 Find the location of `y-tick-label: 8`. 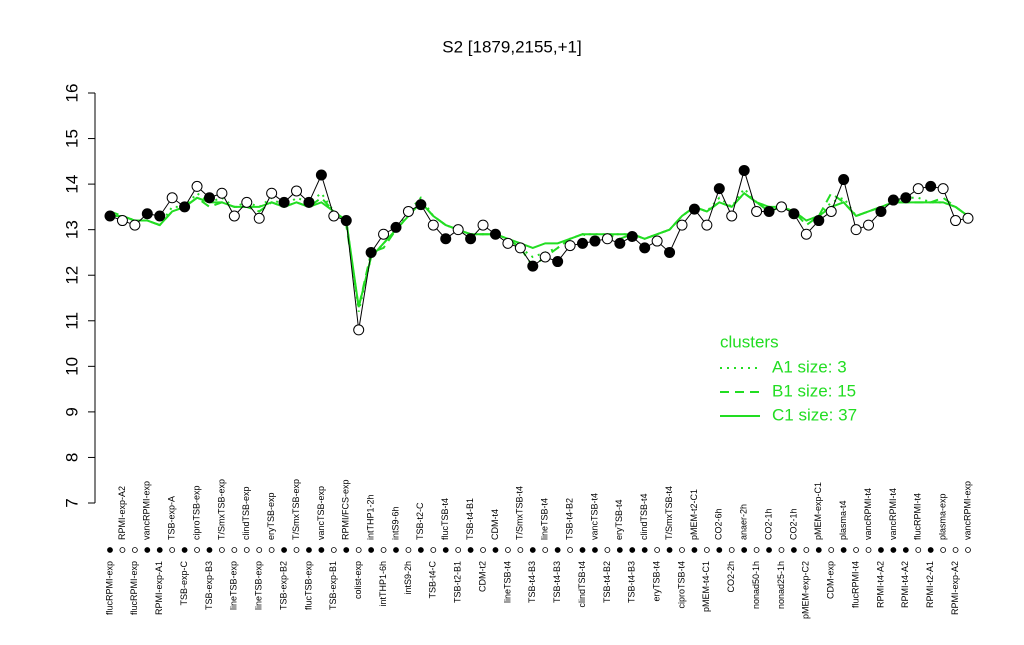

y-tick-label: 8 is located at coordinates (71, 457).